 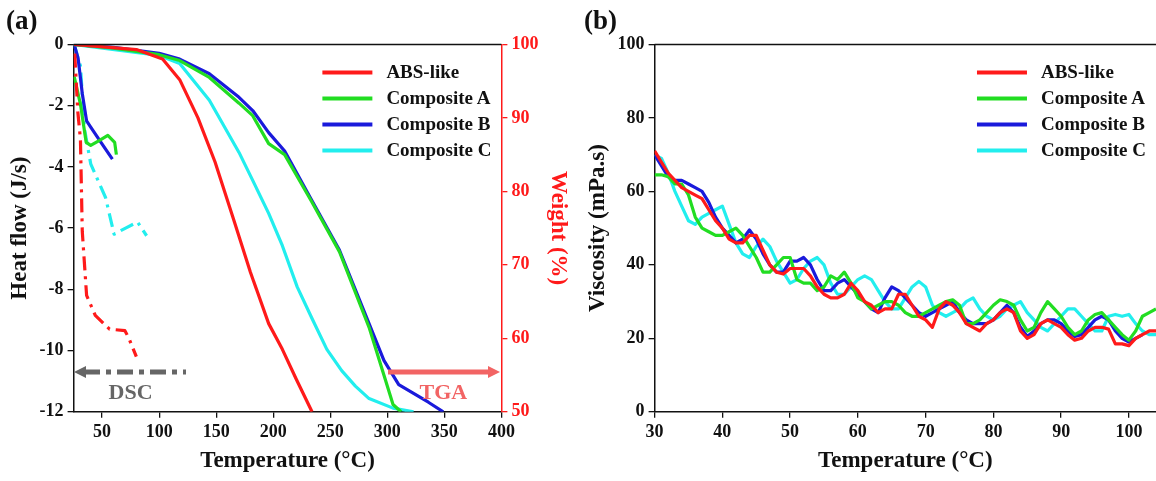 What do you see at coordinates (635, 336) in the screenshot?
I see `y-tick-label: 20` at bounding box center [635, 336].